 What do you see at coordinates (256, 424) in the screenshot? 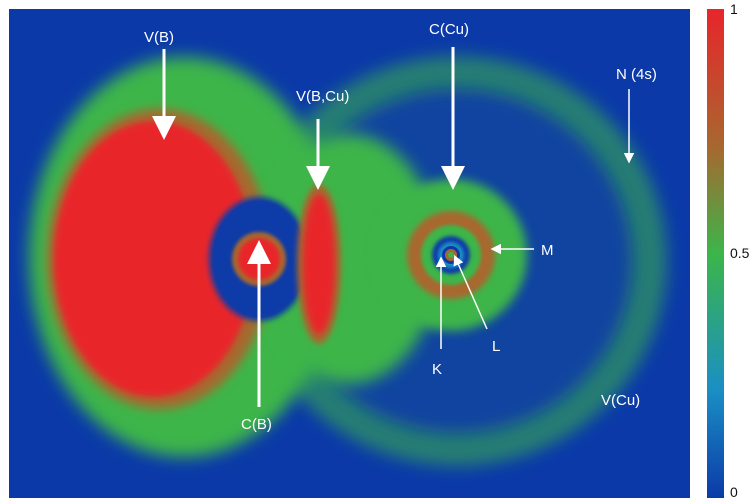
I see `label-cb: C(B)` at bounding box center [256, 424].